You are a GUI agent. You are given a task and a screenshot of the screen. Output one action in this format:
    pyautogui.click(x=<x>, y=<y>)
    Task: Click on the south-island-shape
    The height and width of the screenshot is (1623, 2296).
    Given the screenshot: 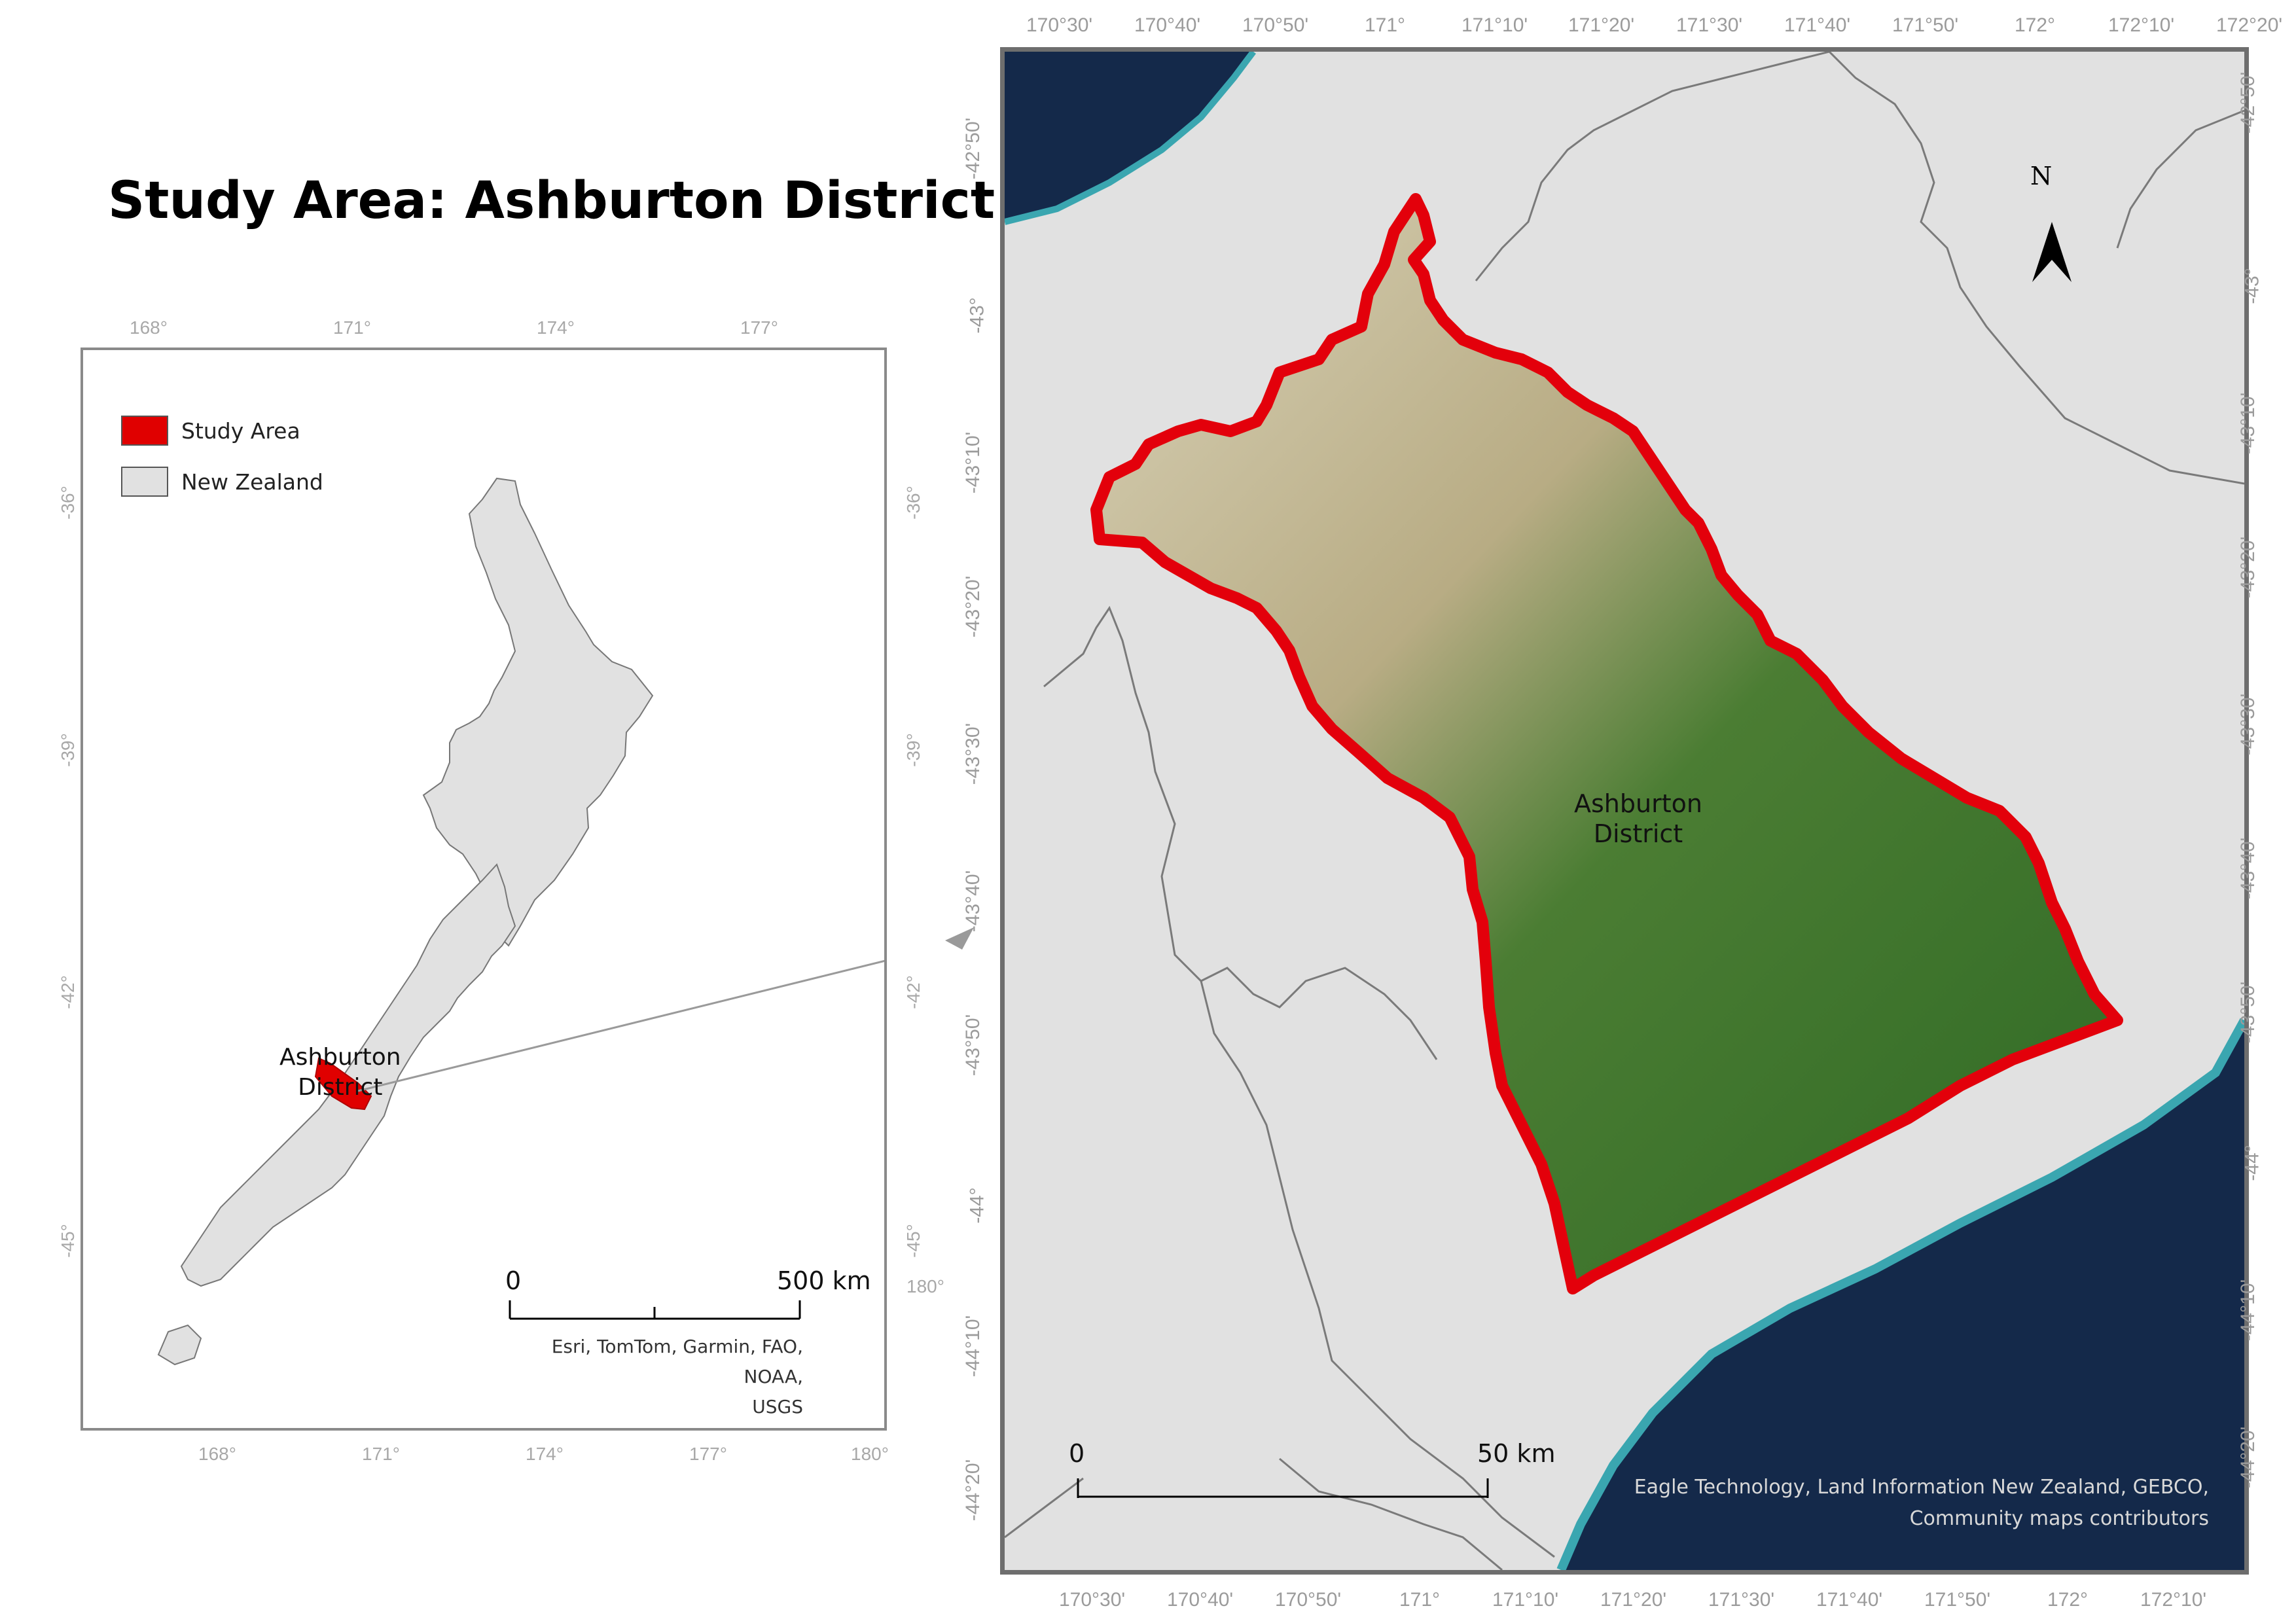 What is the action you would take?
    pyautogui.click(x=348, y=1075)
    